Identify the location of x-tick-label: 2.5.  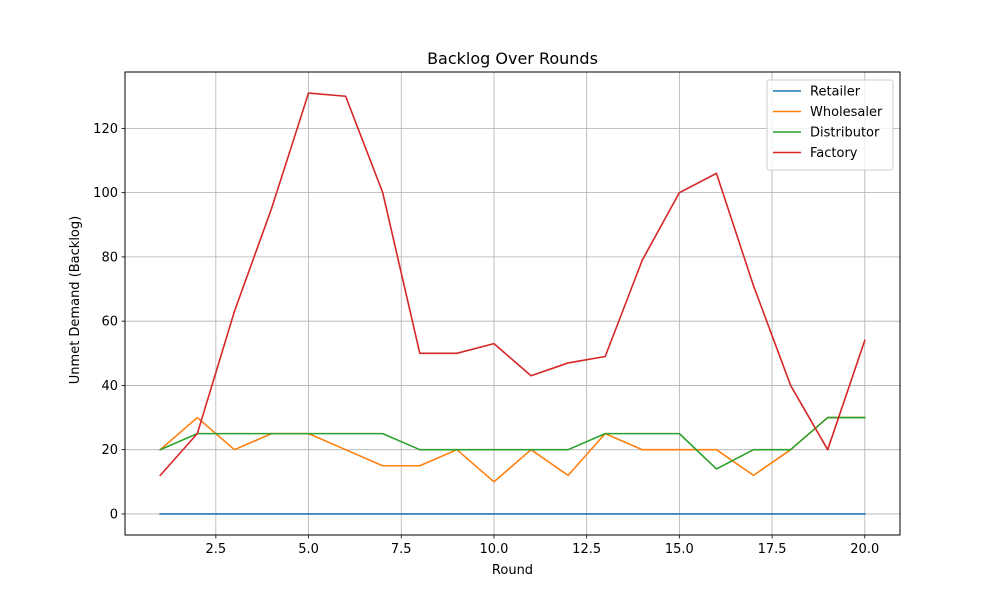
(216, 549).